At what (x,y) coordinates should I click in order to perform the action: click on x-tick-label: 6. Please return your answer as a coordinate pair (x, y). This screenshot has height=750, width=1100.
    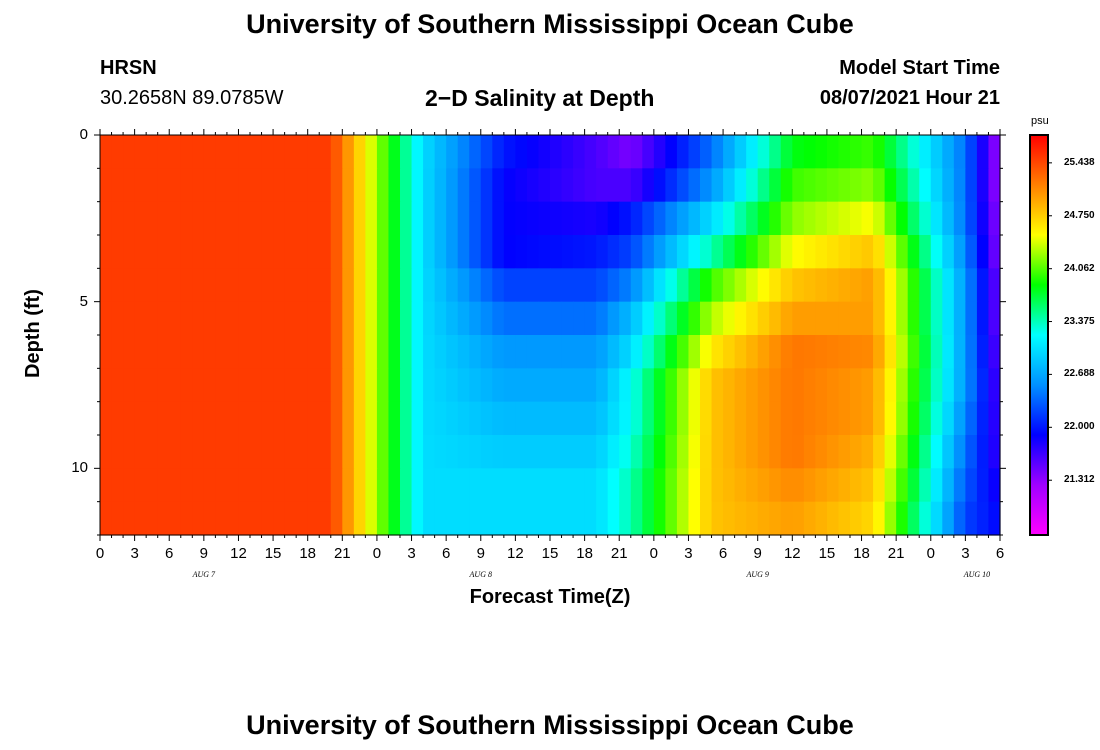
    Looking at the image, I should click on (446, 553).